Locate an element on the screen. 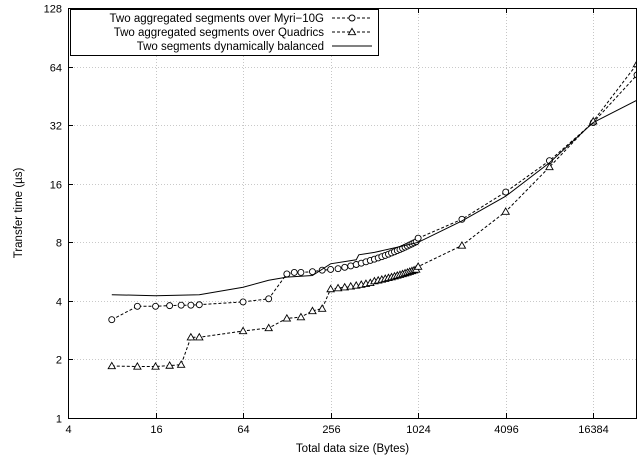 This screenshot has height=459, width=637. legend-label-quadrics: Two aggregated segments over Quadrics is located at coordinates (219, 33).